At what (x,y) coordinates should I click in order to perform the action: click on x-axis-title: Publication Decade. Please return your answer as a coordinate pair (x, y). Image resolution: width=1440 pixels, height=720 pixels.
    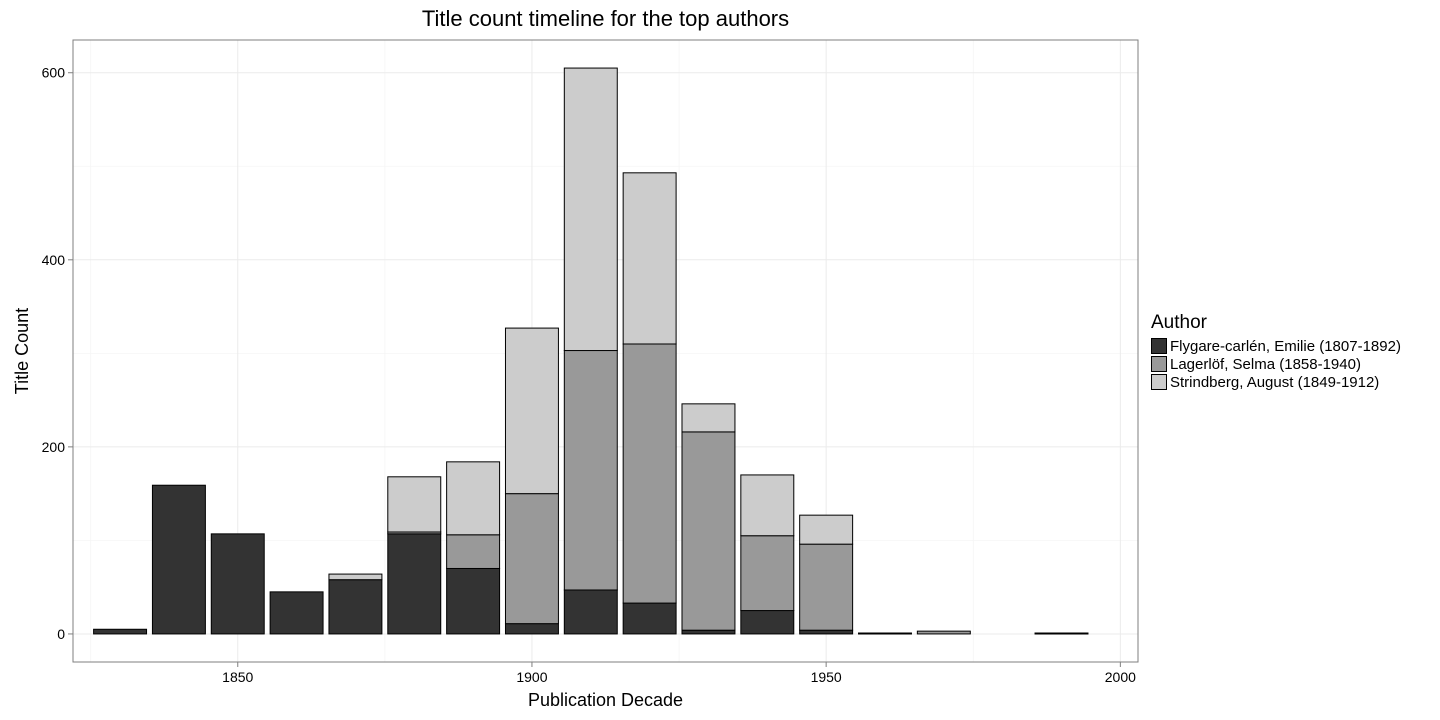
    Looking at the image, I should click on (605, 700).